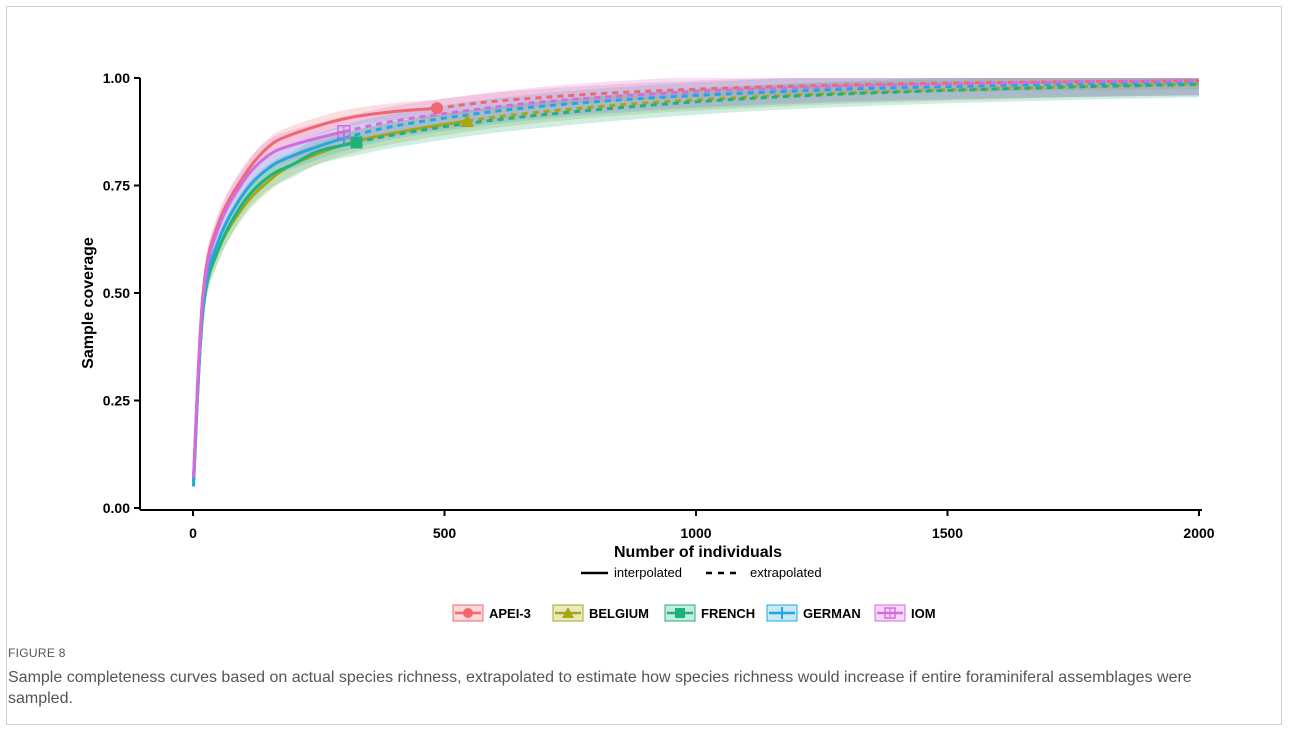 Image resolution: width=1290 pixels, height=733 pixels. I want to click on y-tick-label: 0.00, so click(116, 508).